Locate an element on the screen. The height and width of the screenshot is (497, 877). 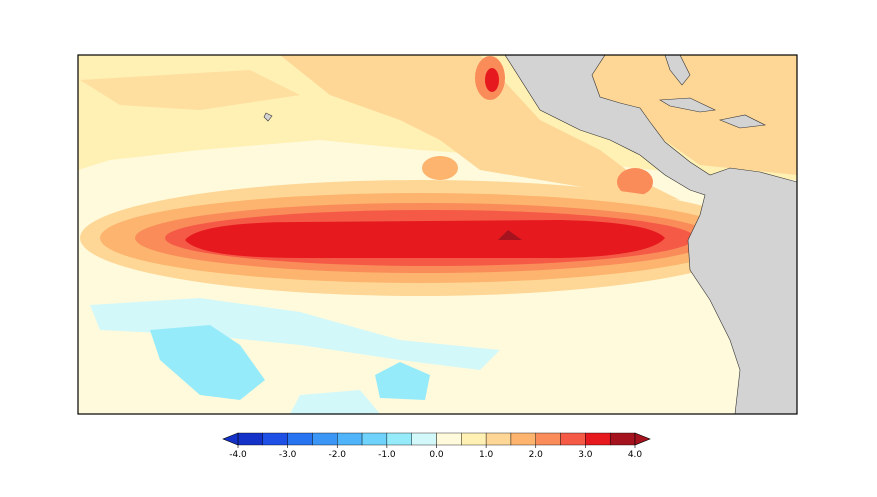
colorbar-tick-label: -4.0 is located at coordinates (238, 455).